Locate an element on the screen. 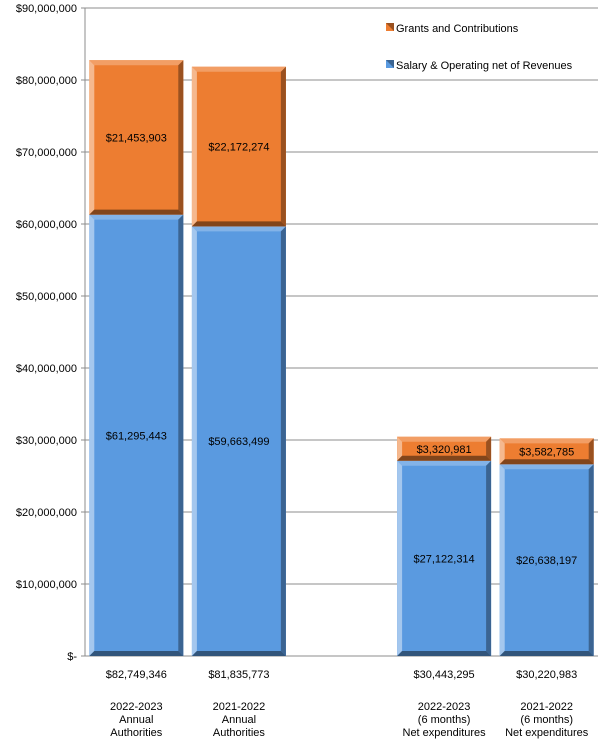 This screenshot has width=598, height=746. y-tick-label: $40,000,000 is located at coordinates (46, 369).